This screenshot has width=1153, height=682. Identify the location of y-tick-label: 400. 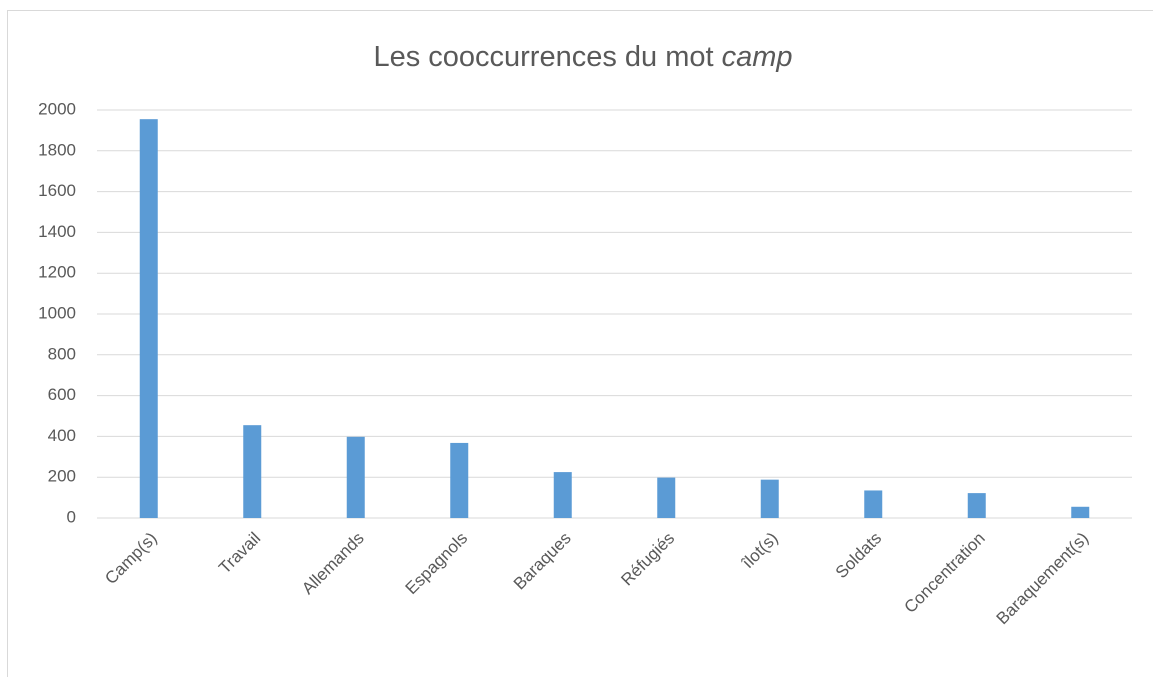
(62, 435).